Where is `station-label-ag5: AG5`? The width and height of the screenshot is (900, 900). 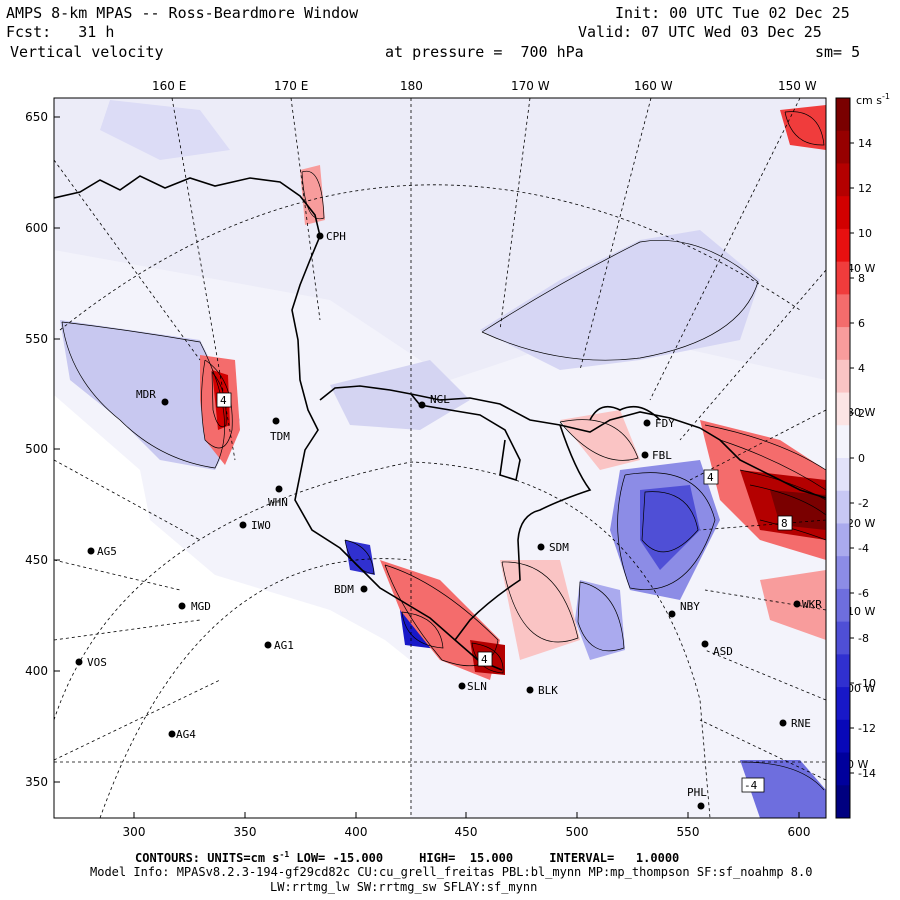 station-label-ag5: AG5 is located at coordinates (107, 551).